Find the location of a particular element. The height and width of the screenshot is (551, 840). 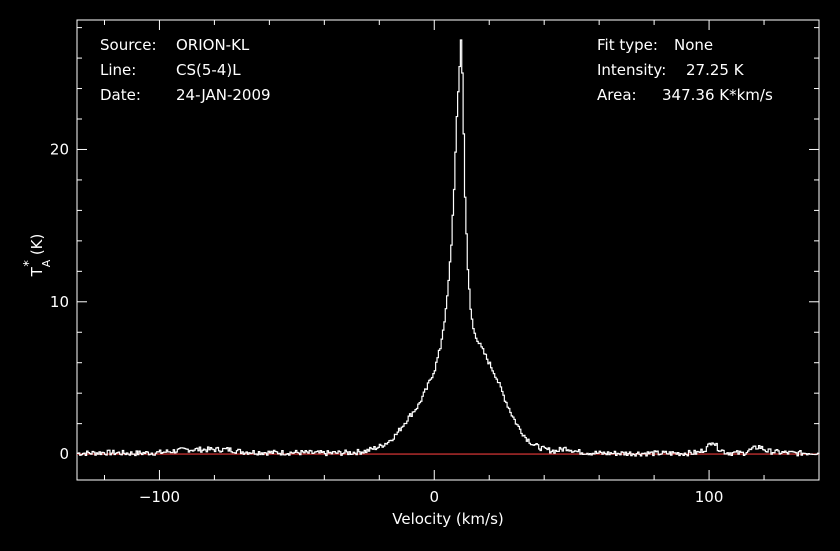

line-label: Line: is located at coordinates (118, 70).